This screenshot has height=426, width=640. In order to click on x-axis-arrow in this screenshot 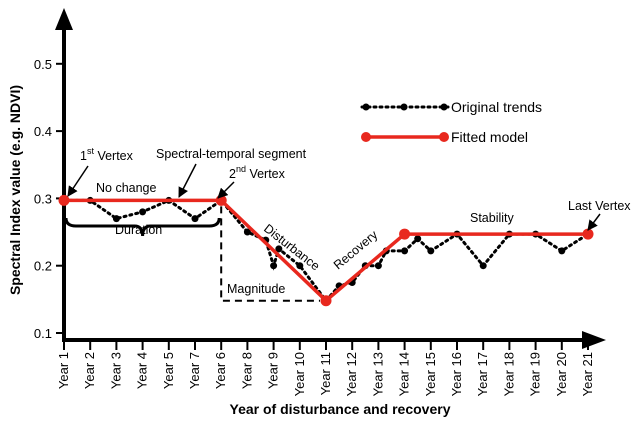, I will do `click(594, 340)`.